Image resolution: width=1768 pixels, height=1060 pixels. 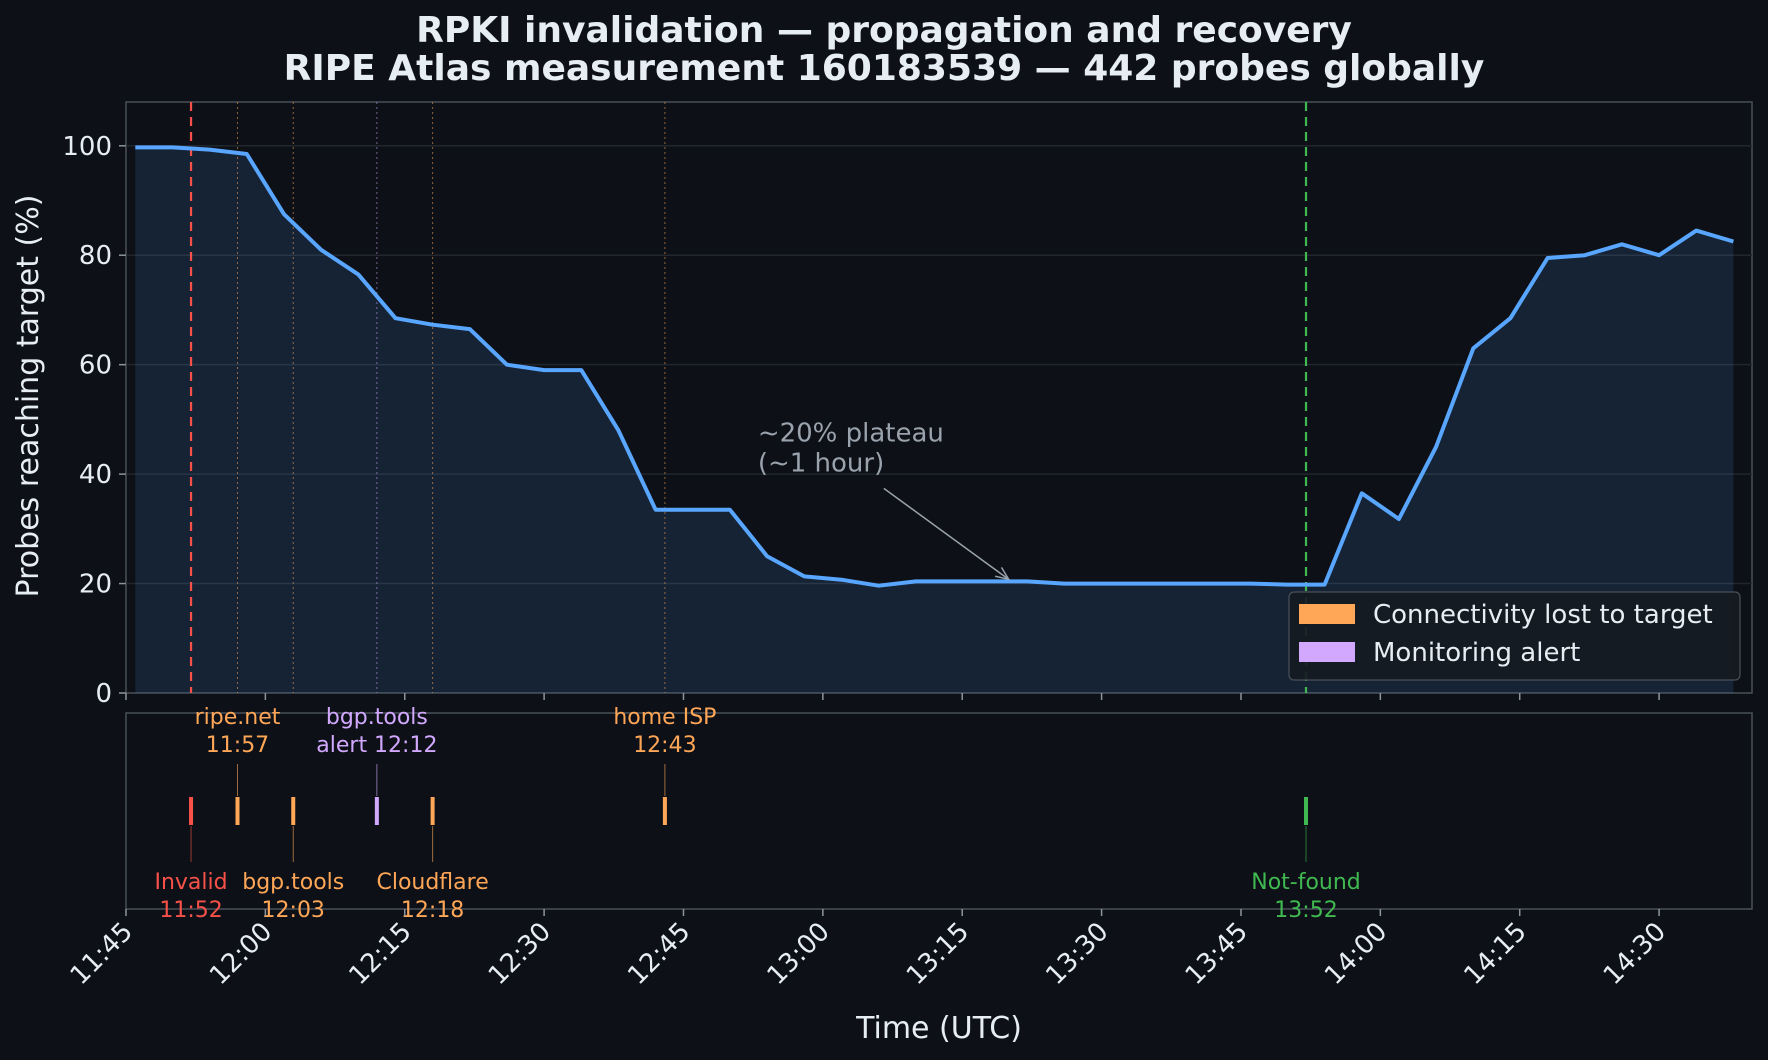 What do you see at coordinates (821, 463) in the screenshot?
I see `annotation-text-line2: (~1 hour)` at bounding box center [821, 463].